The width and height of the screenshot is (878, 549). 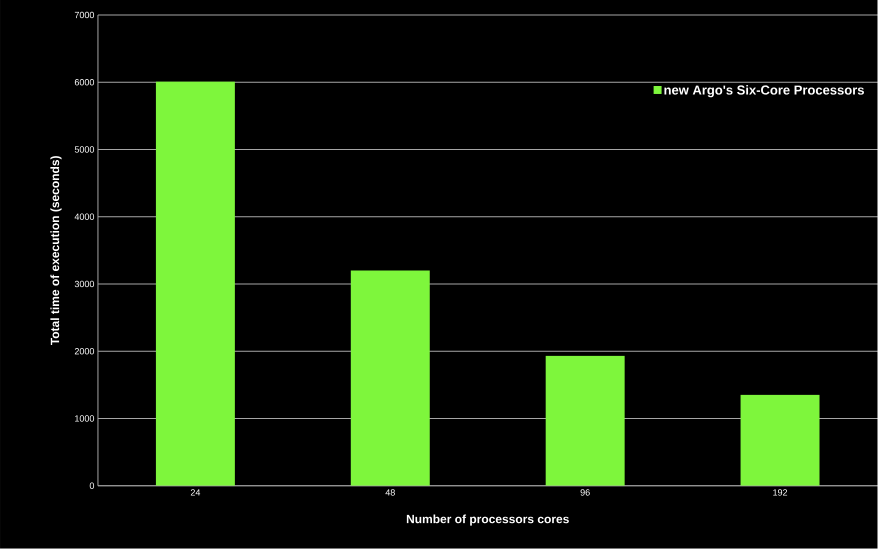 I want to click on y-axis-title: Total time of execution (seconds), so click(x=56, y=251).